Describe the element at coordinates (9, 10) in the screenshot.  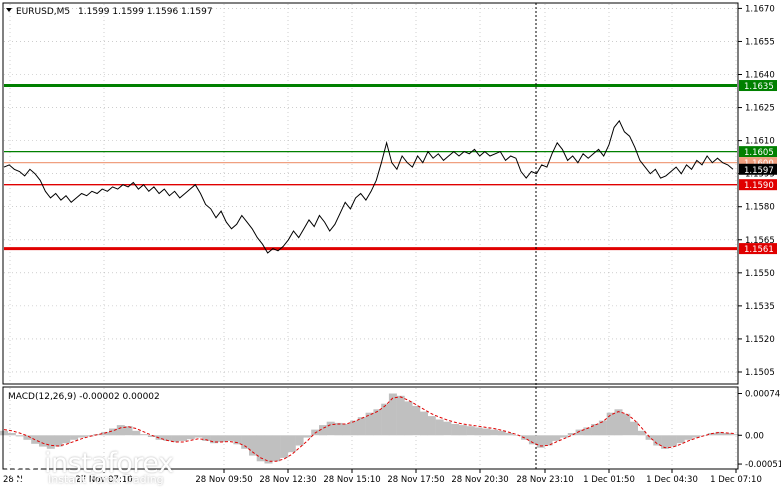
I see `symbol-menu-arrow-icon` at that location.